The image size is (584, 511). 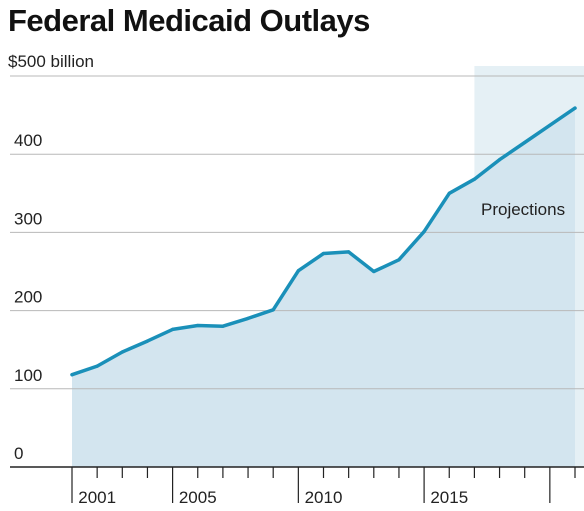 What do you see at coordinates (97, 497) in the screenshot?
I see `x-tick-label-2001: 2001` at bounding box center [97, 497].